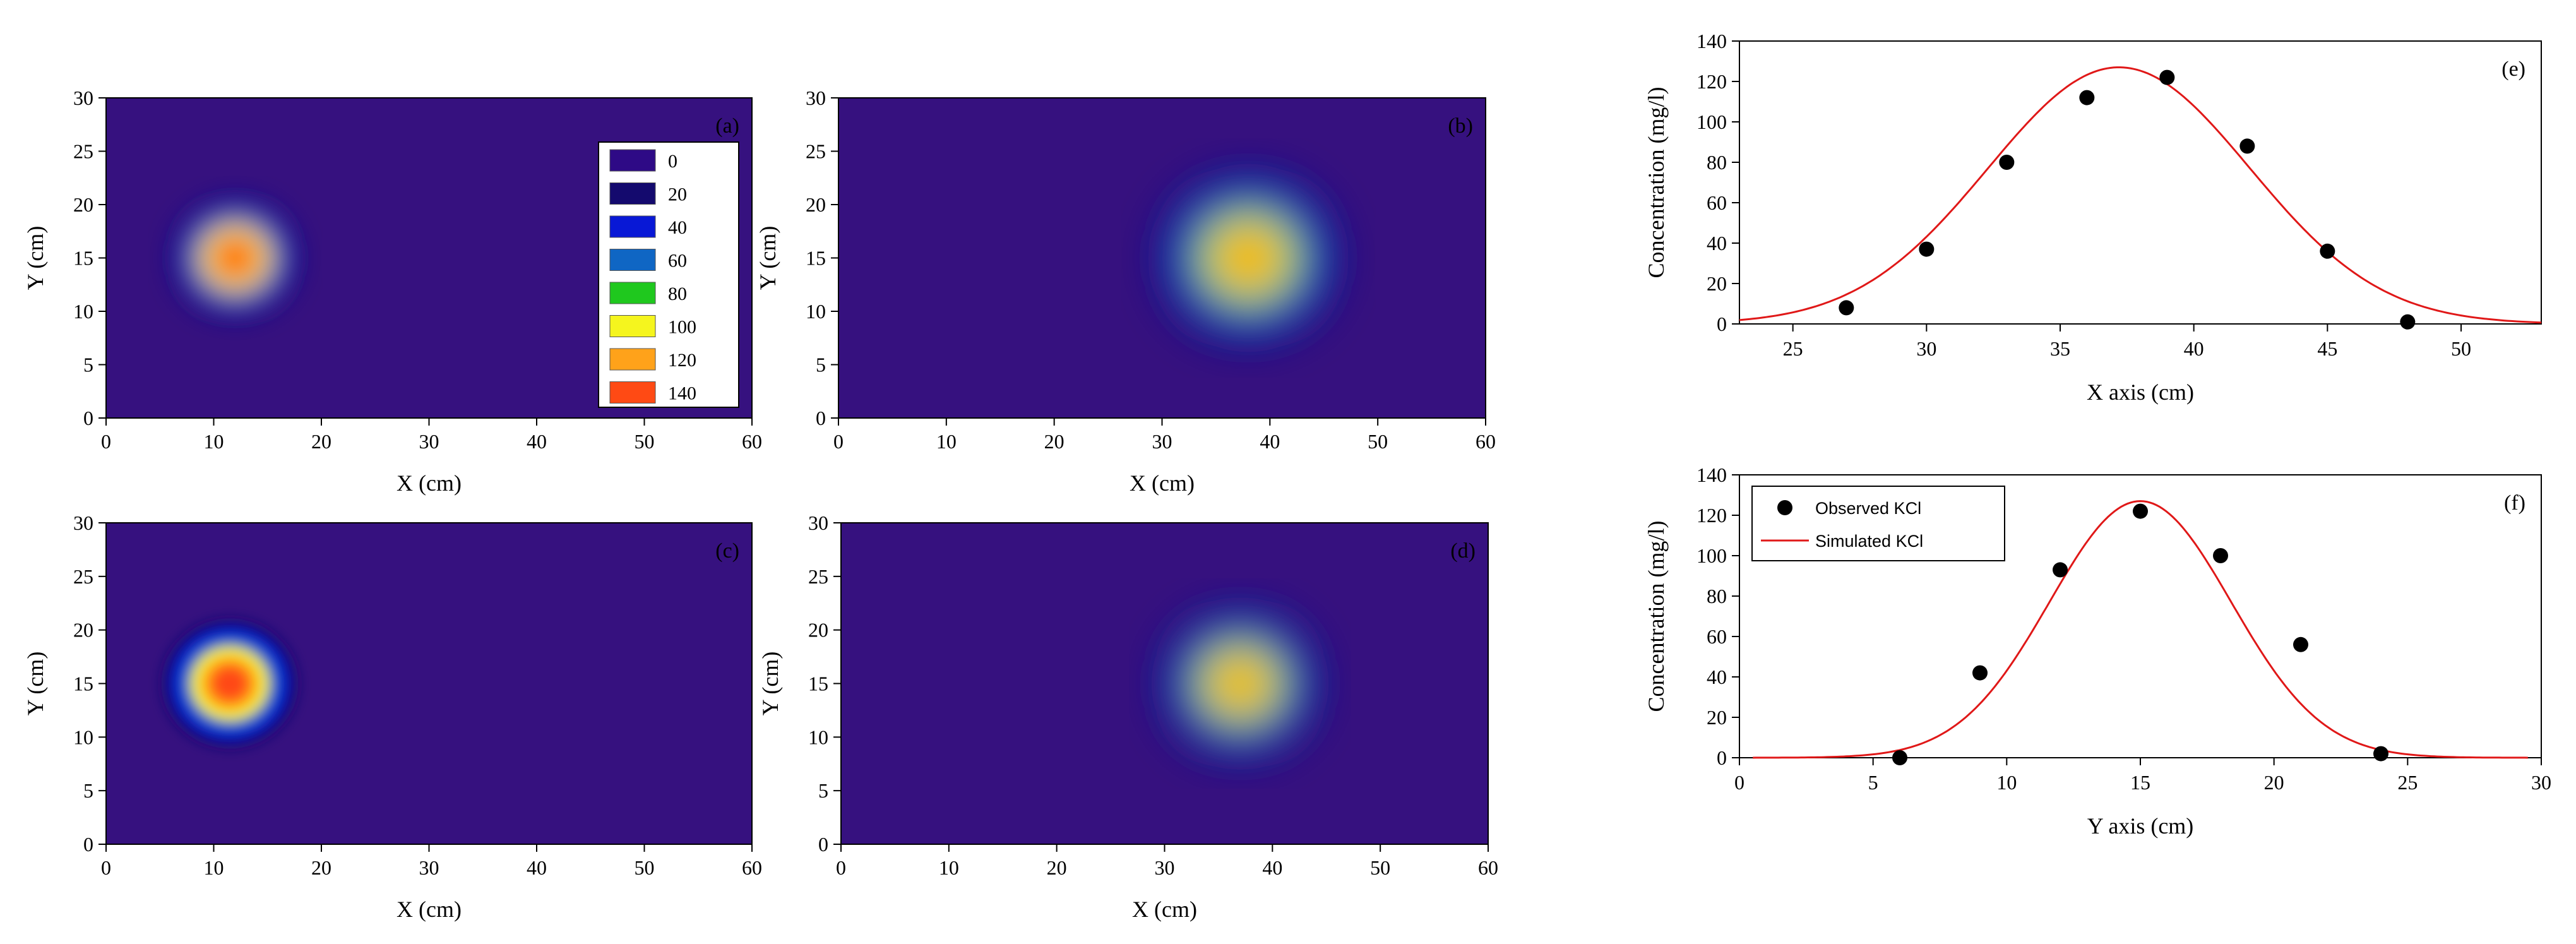 This screenshot has width=2576, height=944. I want to click on legend-simulated-label: Simulated KCl, so click(1869, 541).